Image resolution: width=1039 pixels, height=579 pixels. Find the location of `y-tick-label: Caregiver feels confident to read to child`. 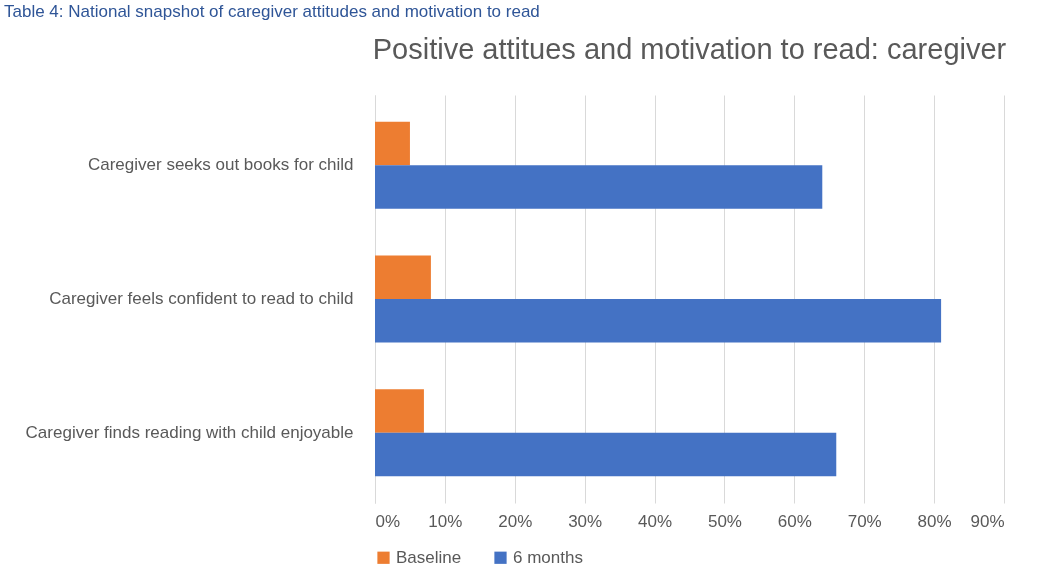

y-tick-label: Caregiver feels confident to read to child is located at coordinates (201, 298).